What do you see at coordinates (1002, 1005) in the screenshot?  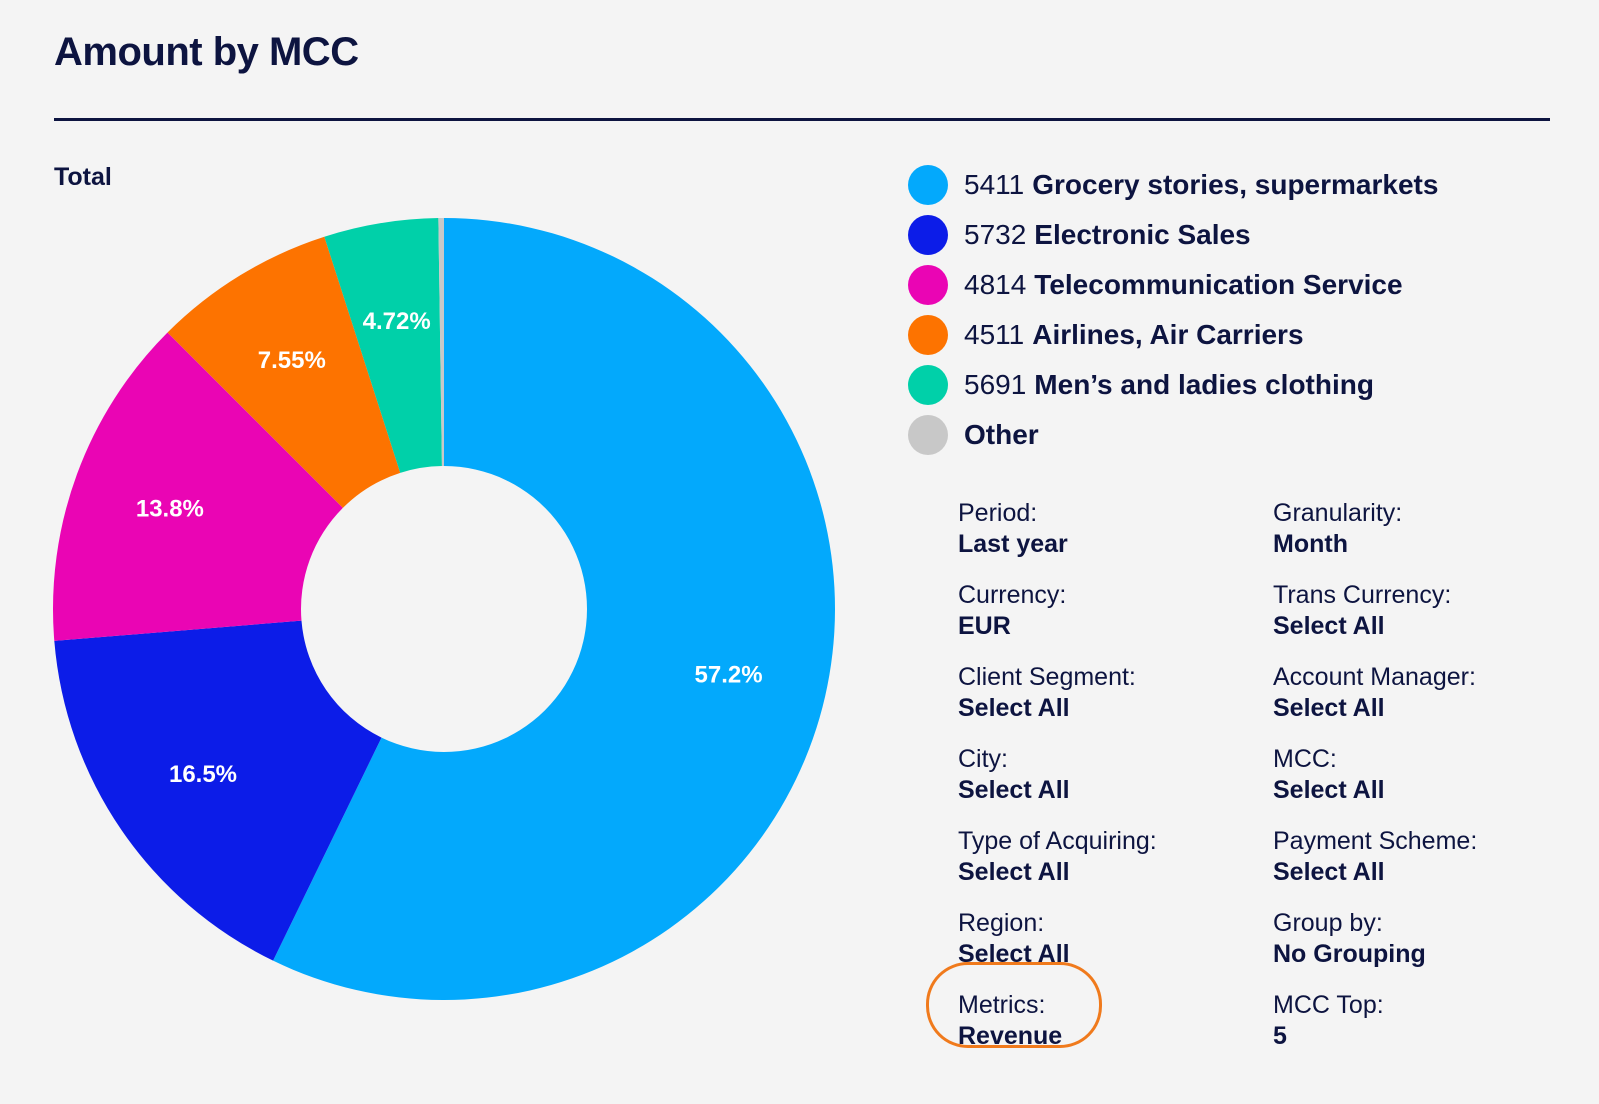 I see `filter-label: Metrics:` at bounding box center [1002, 1005].